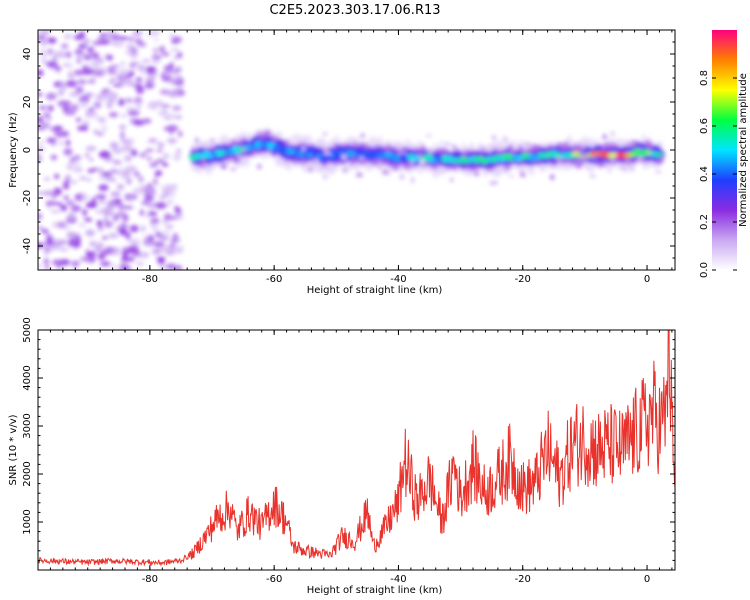  What do you see at coordinates (704, 270) in the screenshot?
I see `colorbar-tick-label: 0.0` at bounding box center [704, 270].